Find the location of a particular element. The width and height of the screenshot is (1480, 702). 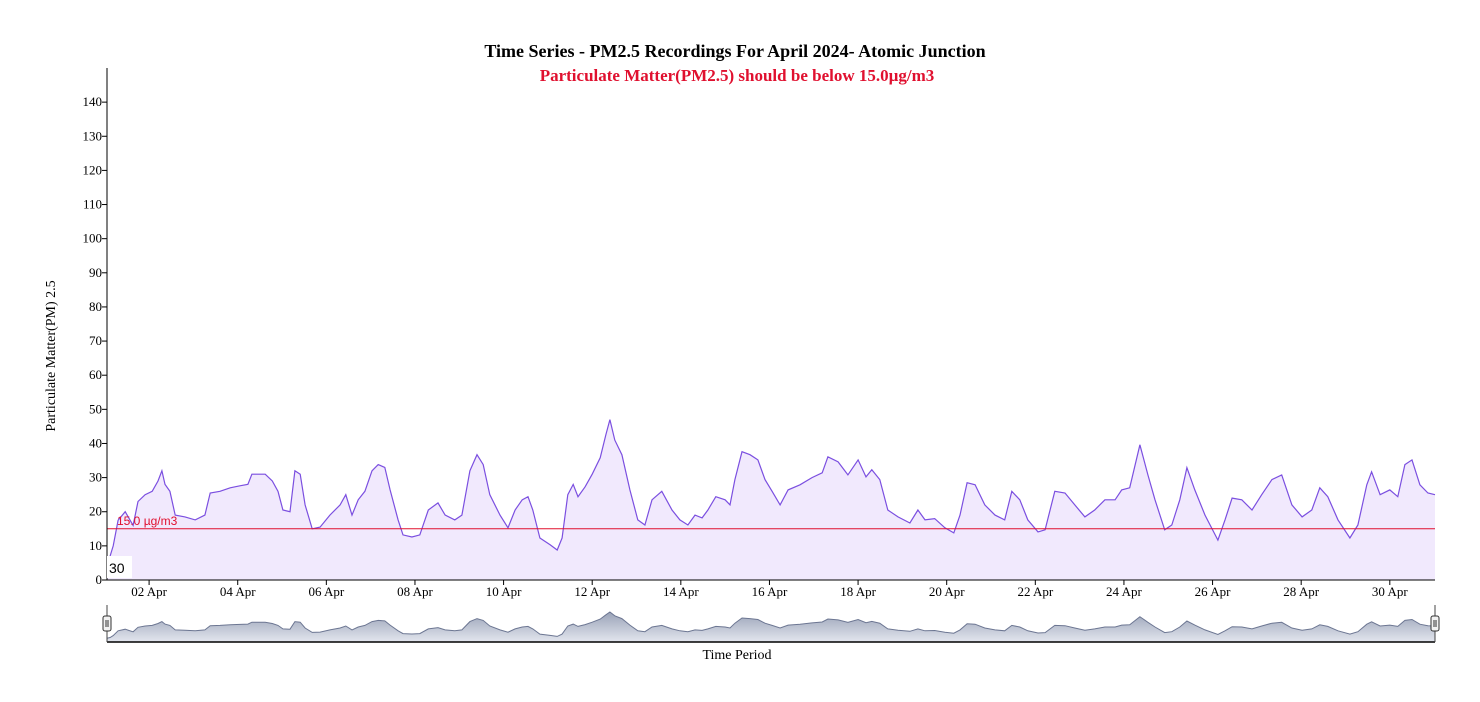

y-tick-label: 40 is located at coordinates (95, 442).